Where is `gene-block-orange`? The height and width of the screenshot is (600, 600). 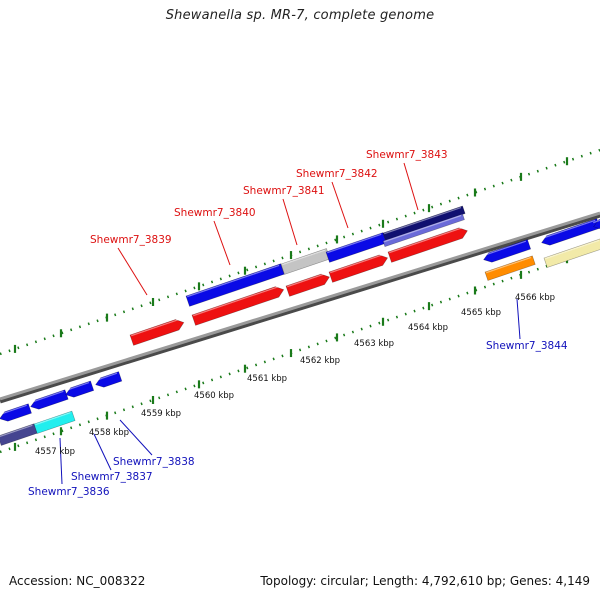 gene-block-orange is located at coordinates (510, 268).